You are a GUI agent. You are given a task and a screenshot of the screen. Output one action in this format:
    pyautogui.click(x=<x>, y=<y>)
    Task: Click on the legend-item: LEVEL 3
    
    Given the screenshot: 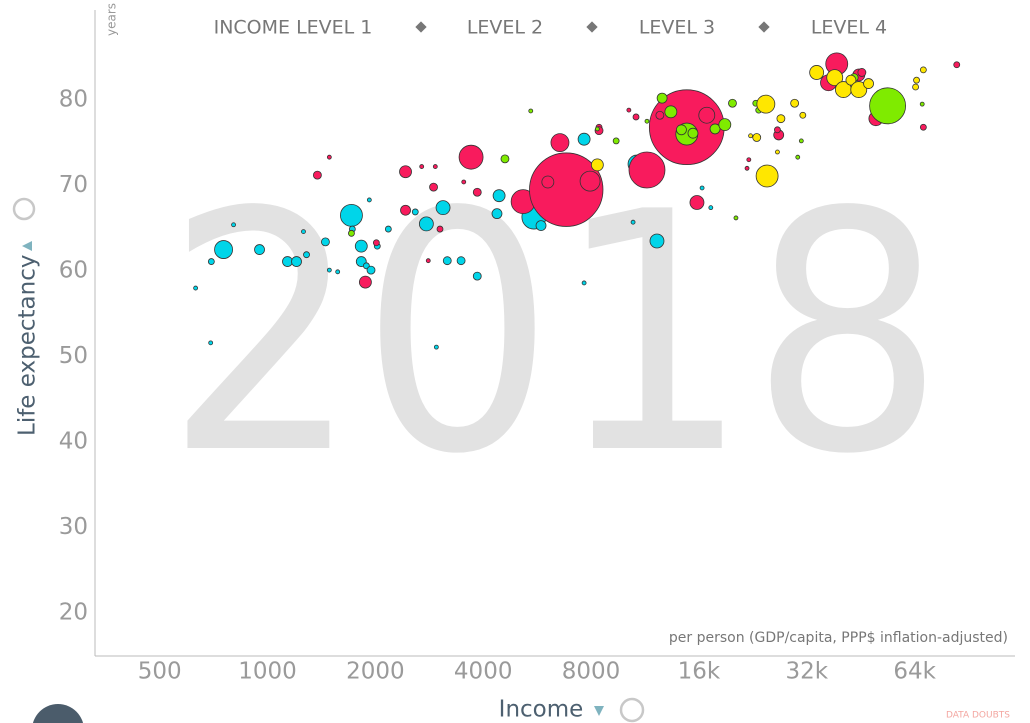 What is the action you would take?
    pyautogui.click(x=677, y=28)
    